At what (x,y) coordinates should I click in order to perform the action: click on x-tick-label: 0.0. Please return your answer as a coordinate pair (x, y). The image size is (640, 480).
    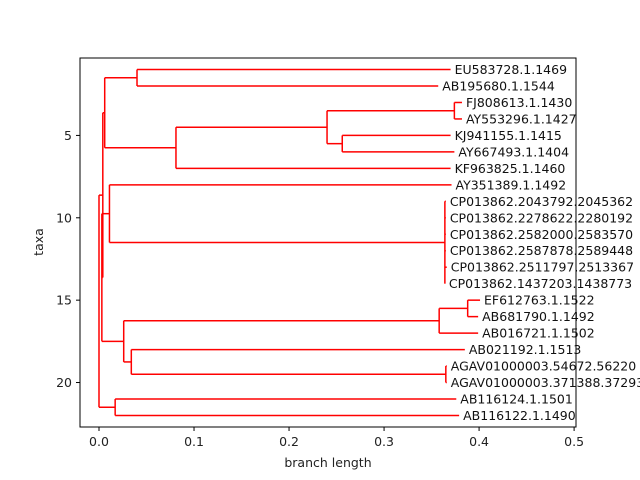
    Looking at the image, I should click on (99, 441).